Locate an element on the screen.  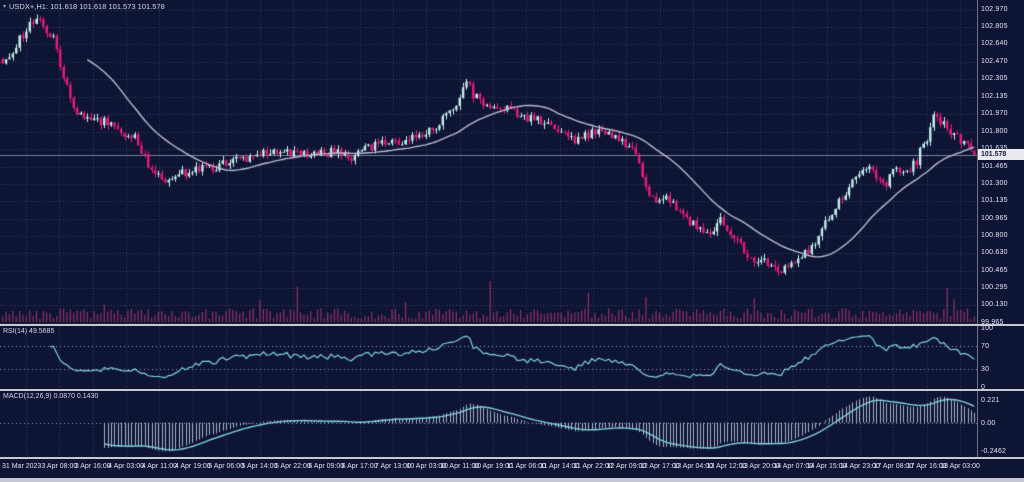
time-axis-tick: 3 Apr 16:00 is located at coordinates (92, 466).